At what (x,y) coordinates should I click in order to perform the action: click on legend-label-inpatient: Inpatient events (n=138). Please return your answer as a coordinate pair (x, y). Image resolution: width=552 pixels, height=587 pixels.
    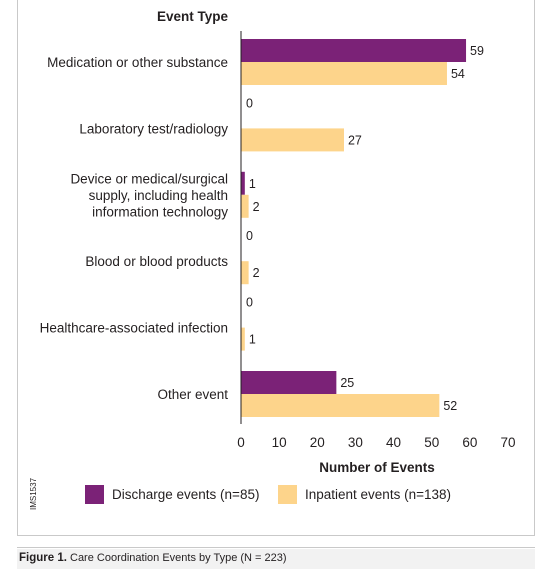
    Looking at the image, I should click on (378, 494).